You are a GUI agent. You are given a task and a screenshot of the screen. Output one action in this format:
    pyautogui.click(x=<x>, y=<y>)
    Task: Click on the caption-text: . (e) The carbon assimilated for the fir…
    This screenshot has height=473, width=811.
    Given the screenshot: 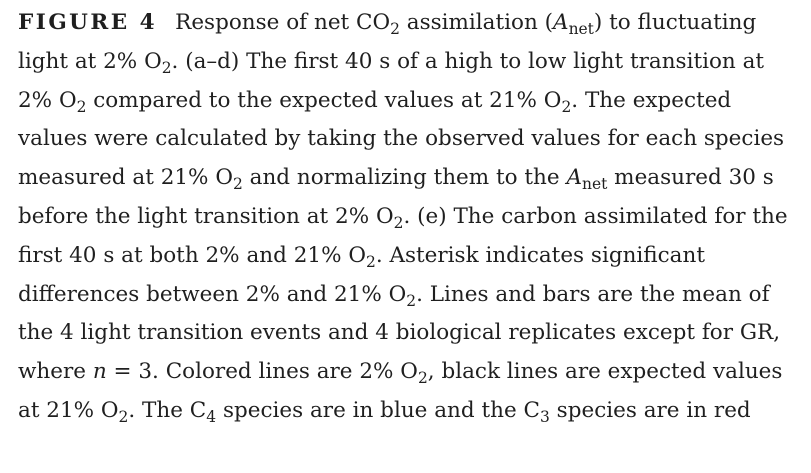 What is the action you would take?
    pyautogui.click(x=403, y=235)
    